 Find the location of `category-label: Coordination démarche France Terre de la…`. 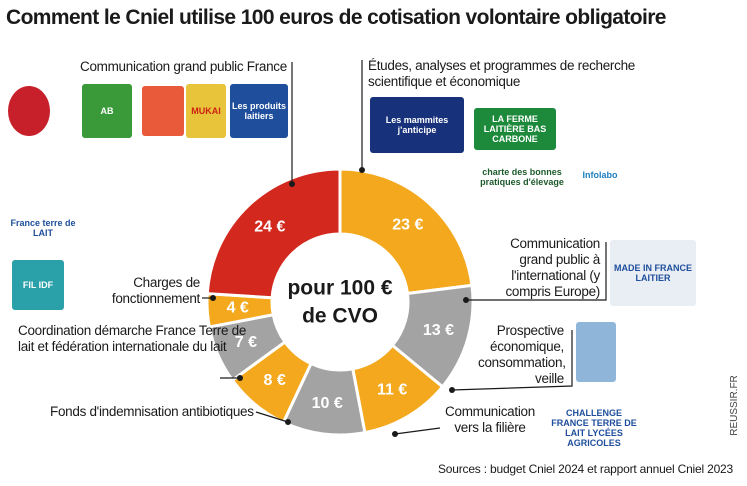

category-label: Coordination démarche France Terre de la… is located at coordinates (132, 338).